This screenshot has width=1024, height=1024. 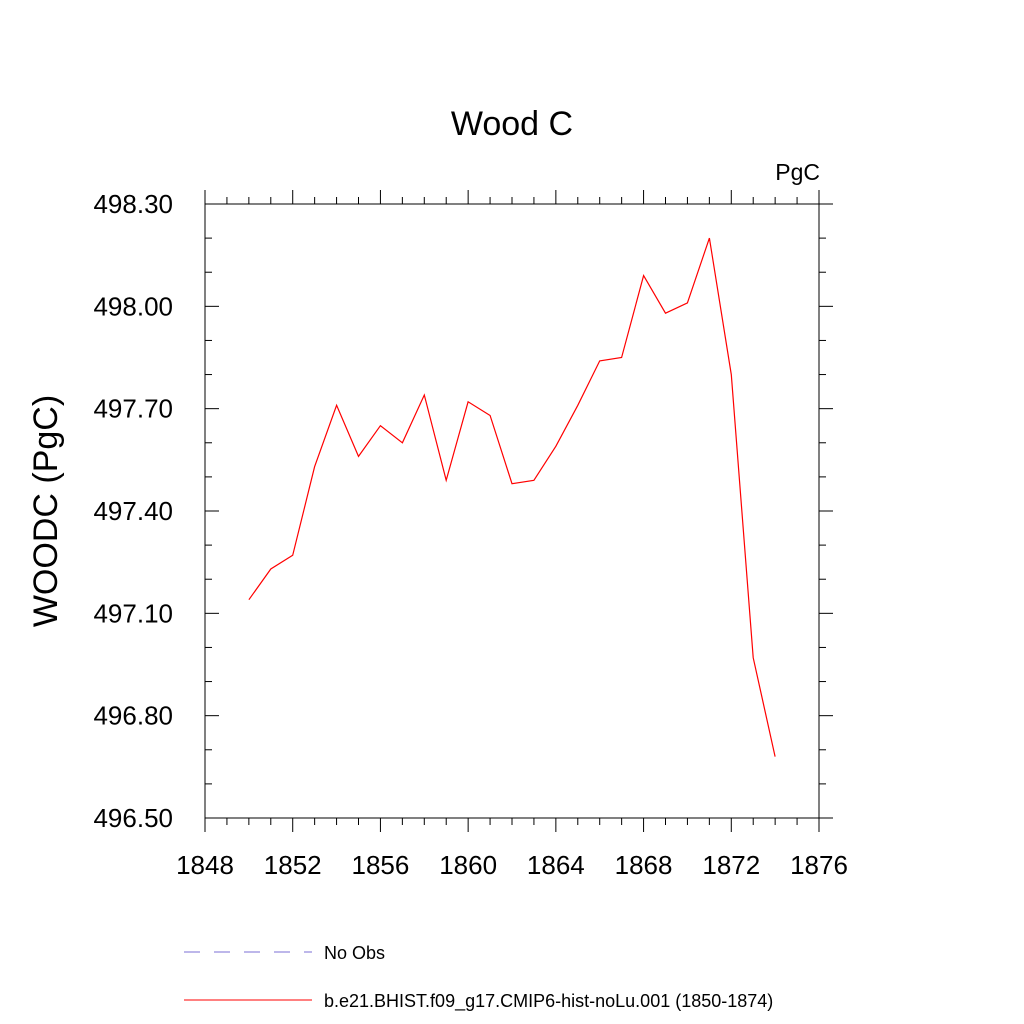 I want to click on x-tick-label: 1860, so click(x=468, y=865).